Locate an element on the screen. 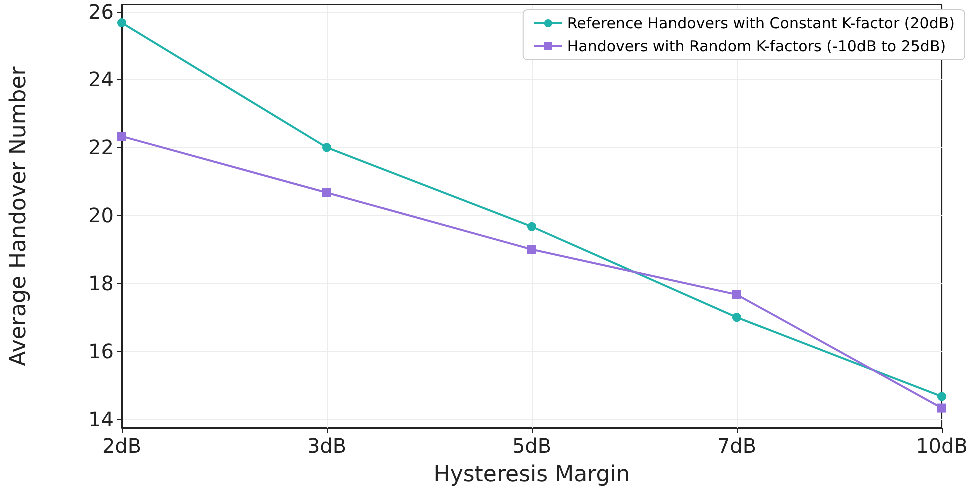 This screenshot has height=491, width=977. y-tick-label: 22 is located at coordinates (101, 148).